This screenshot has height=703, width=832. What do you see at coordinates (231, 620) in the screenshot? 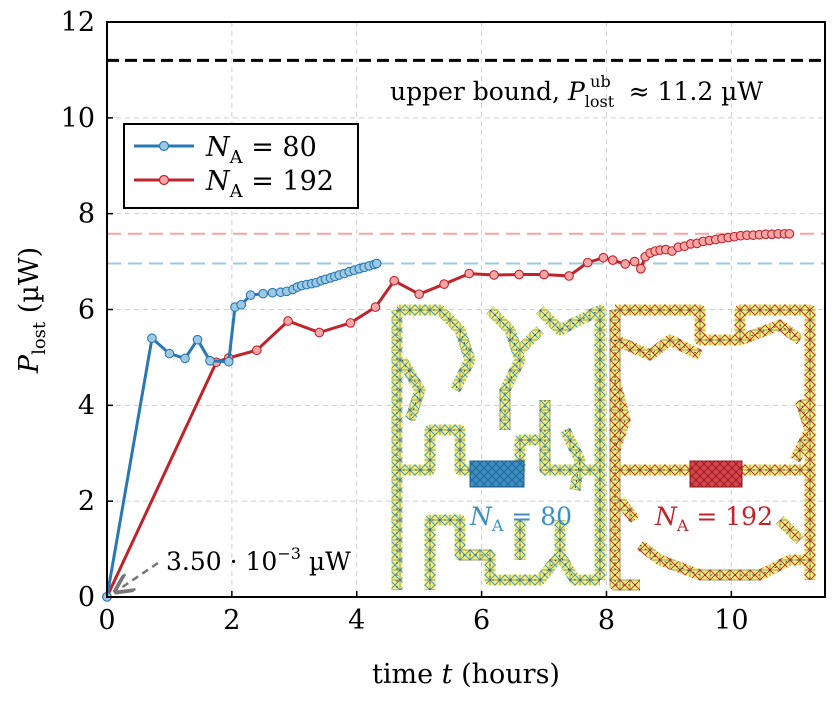
I see `x-tick-label: 2` at bounding box center [231, 620].